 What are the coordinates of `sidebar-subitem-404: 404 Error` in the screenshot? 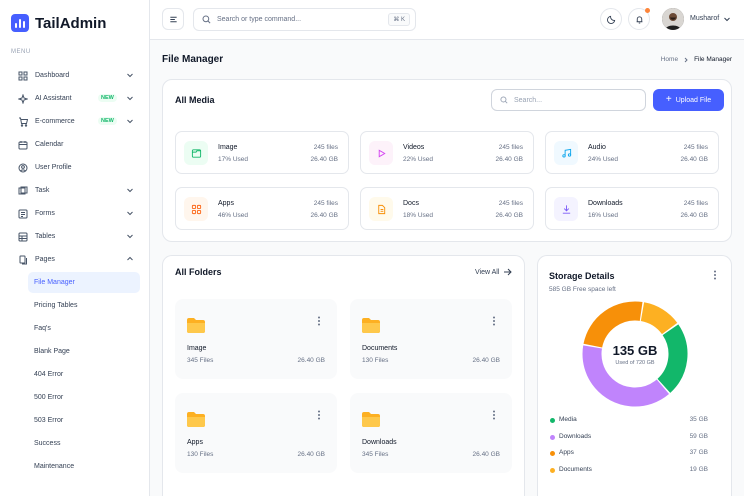 It's located at (49, 374).